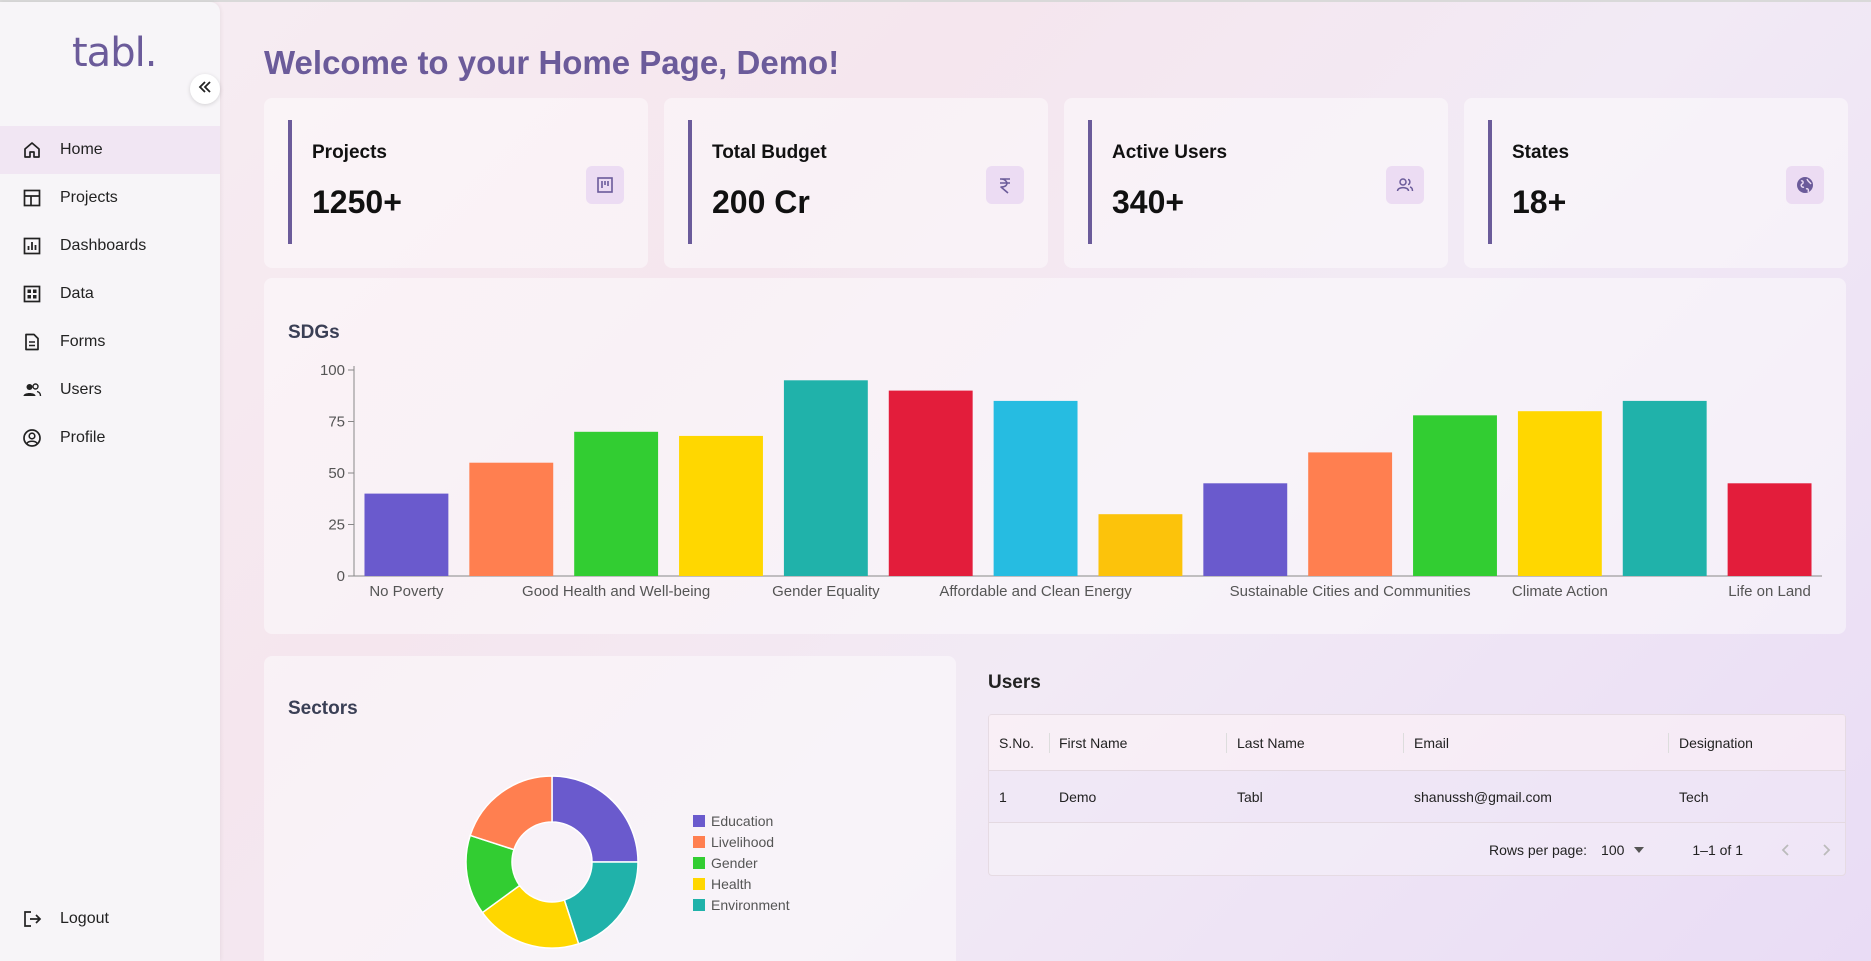 Image resolution: width=1871 pixels, height=961 pixels. I want to click on stat-card-states: States 18+, so click(1656, 183).